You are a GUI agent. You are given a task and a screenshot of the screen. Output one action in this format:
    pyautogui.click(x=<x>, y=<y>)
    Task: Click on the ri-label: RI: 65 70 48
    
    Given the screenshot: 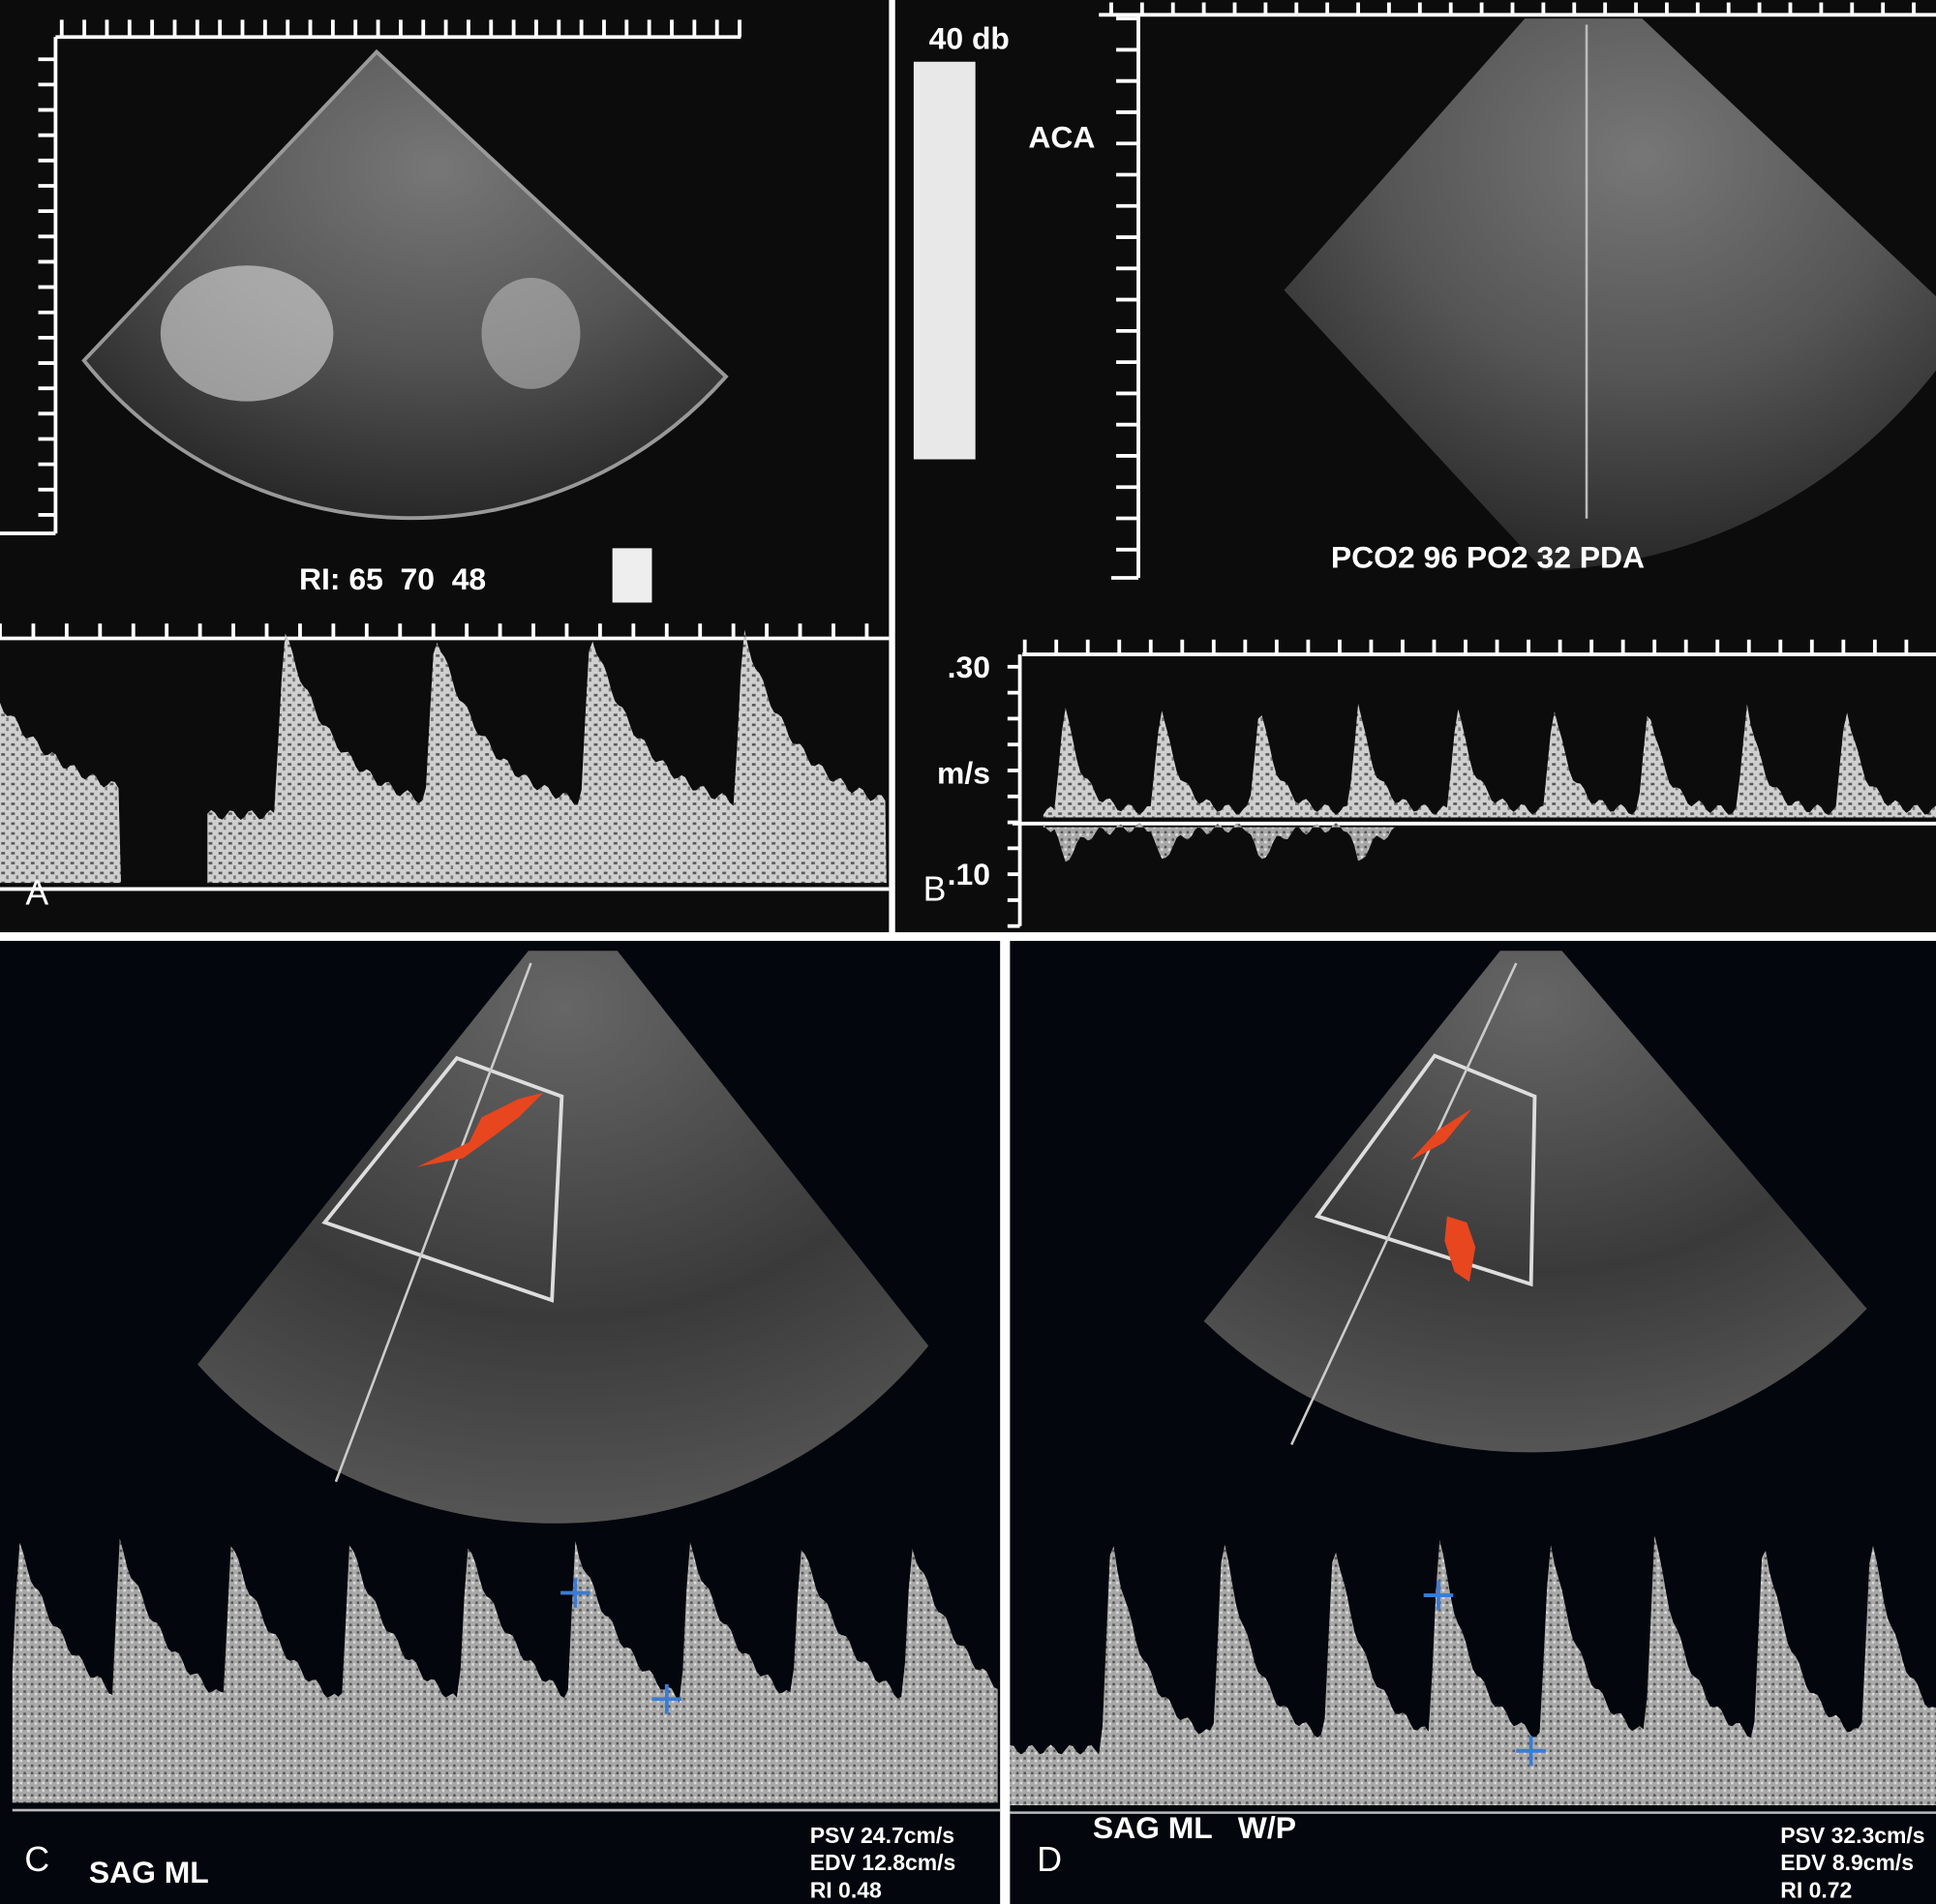 What is the action you would take?
    pyautogui.click(x=392, y=578)
    